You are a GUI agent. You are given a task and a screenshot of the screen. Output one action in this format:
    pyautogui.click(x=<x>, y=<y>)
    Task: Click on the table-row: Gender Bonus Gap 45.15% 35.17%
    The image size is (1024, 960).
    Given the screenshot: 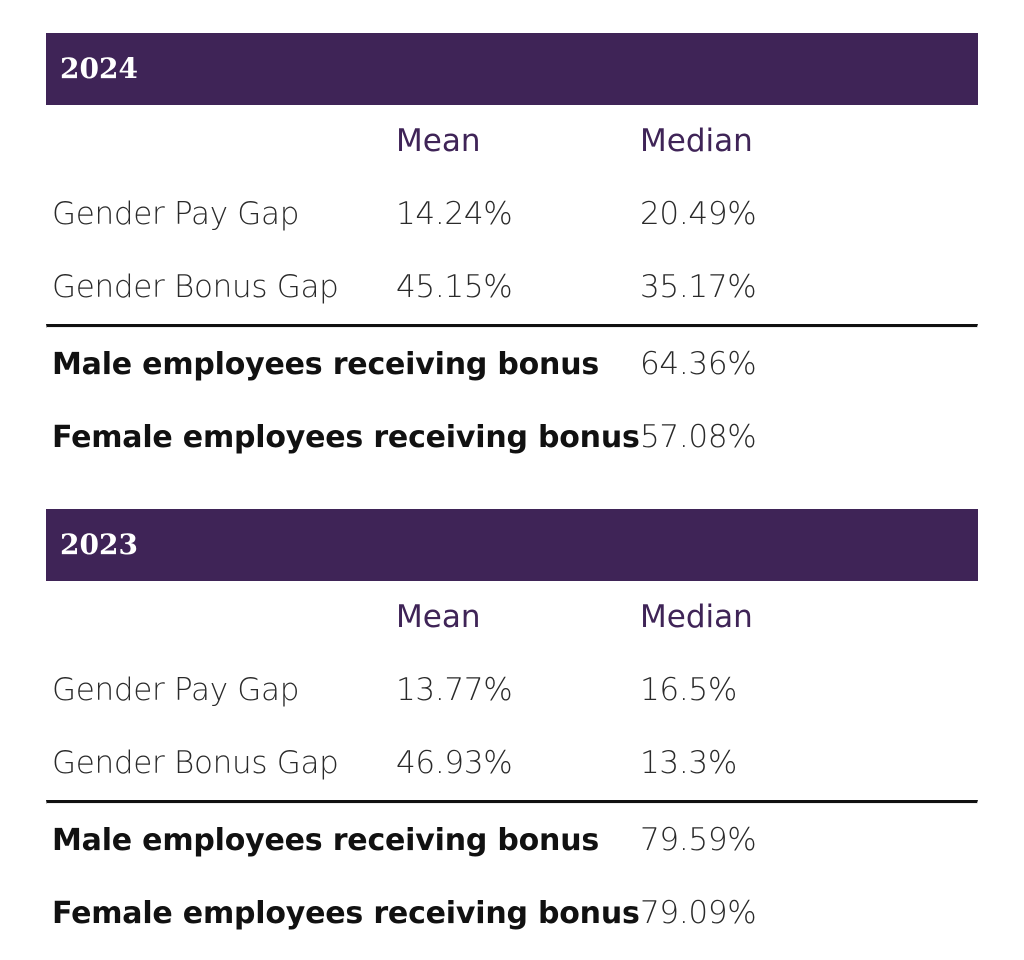 What is the action you would take?
    pyautogui.click(x=512, y=287)
    